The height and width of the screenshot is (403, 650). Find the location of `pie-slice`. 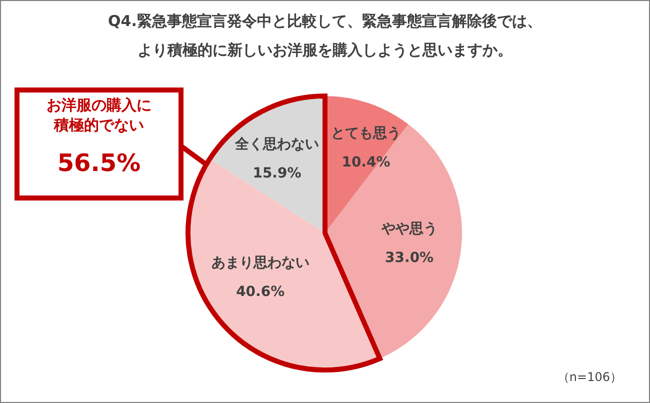

pie-slice is located at coordinates (393, 241).